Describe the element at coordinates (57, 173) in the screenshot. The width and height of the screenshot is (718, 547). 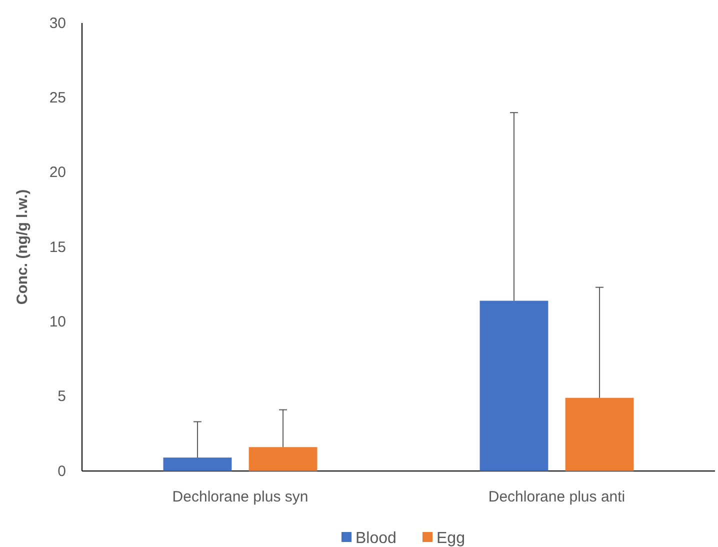
I see `y-tick-label: 20` at that location.